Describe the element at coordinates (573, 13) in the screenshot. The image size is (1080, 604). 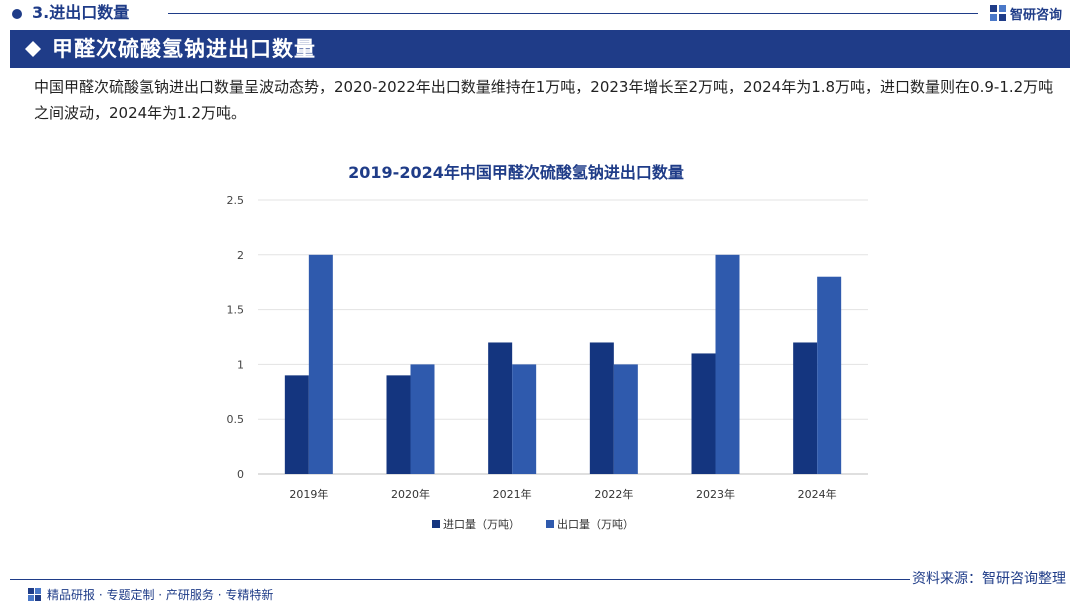
I see `header-divider` at that location.